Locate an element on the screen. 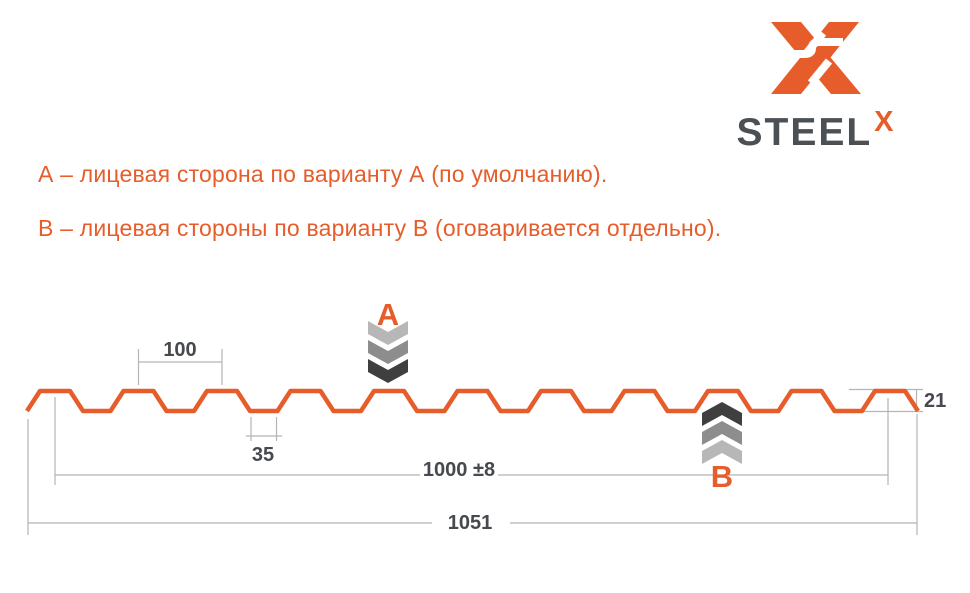 The width and height of the screenshot is (970, 593). logo-text: STEELX is located at coordinates (815, 130).